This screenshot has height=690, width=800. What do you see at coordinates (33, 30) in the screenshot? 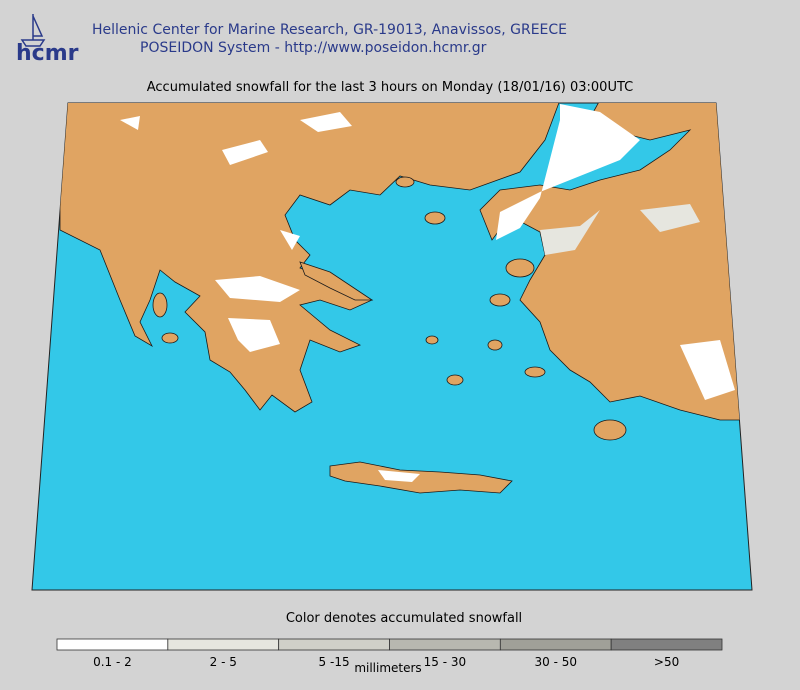
I see `logo-icon` at bounding box center [33, 30].